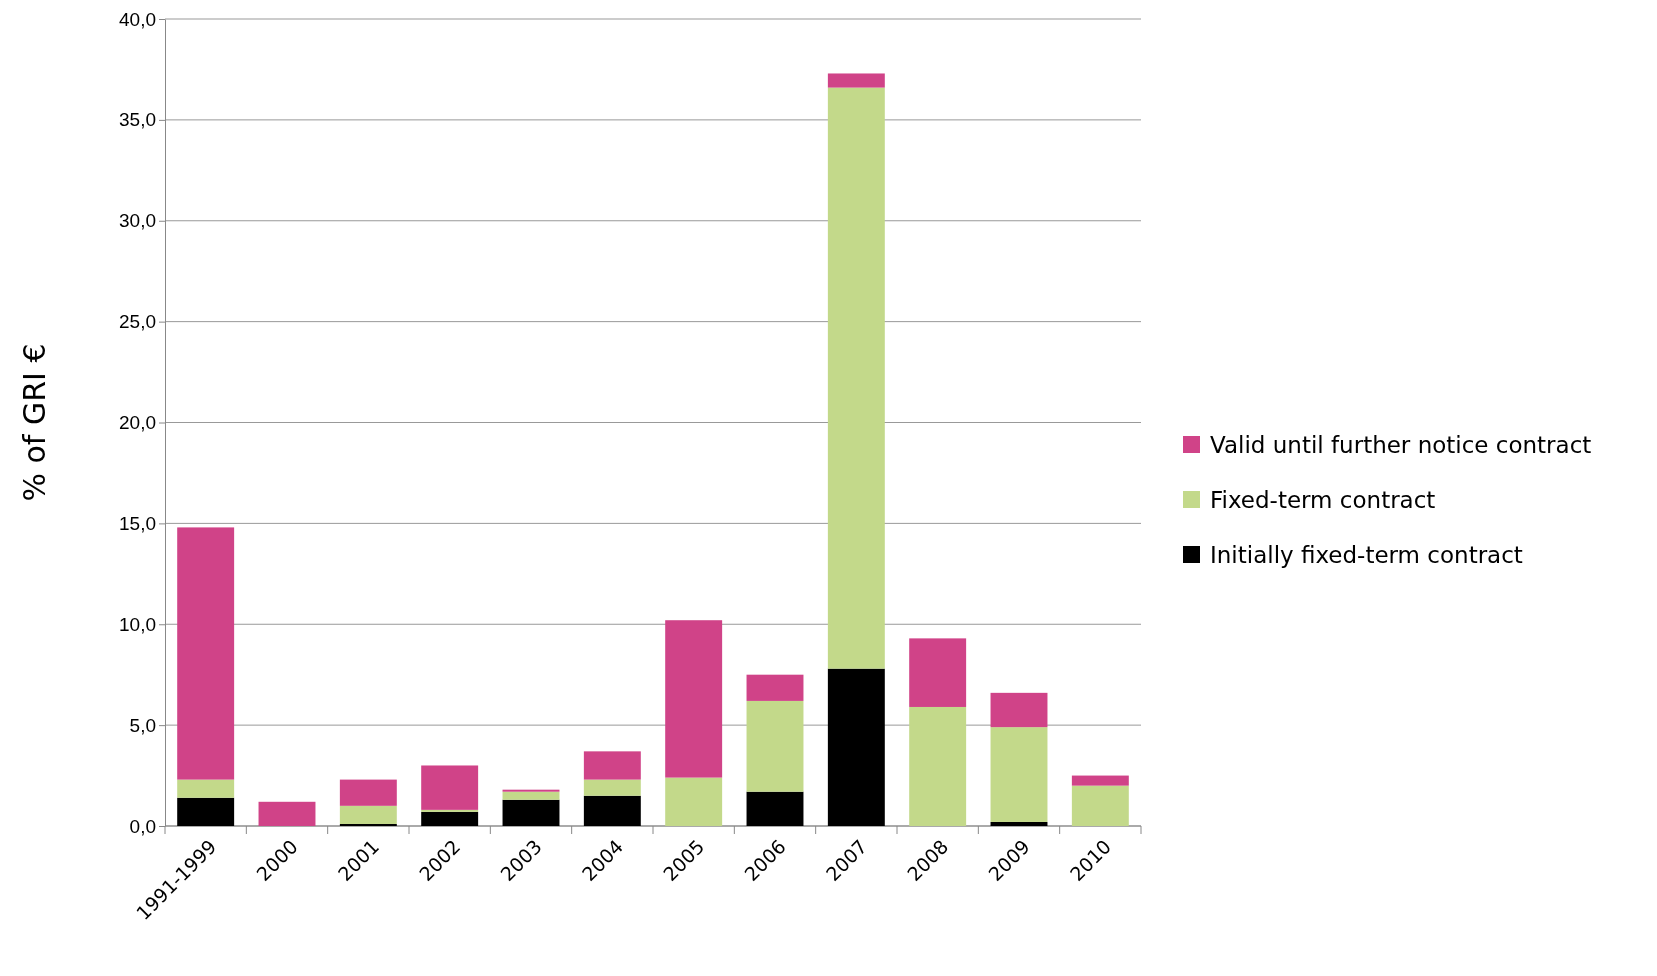 The height and width of the screenshot is (976, 1657). What do you see at coordinates (142, 826) in the screenshot?
I see `y-tick-label: 0,0` at bounding box center [142, 826].